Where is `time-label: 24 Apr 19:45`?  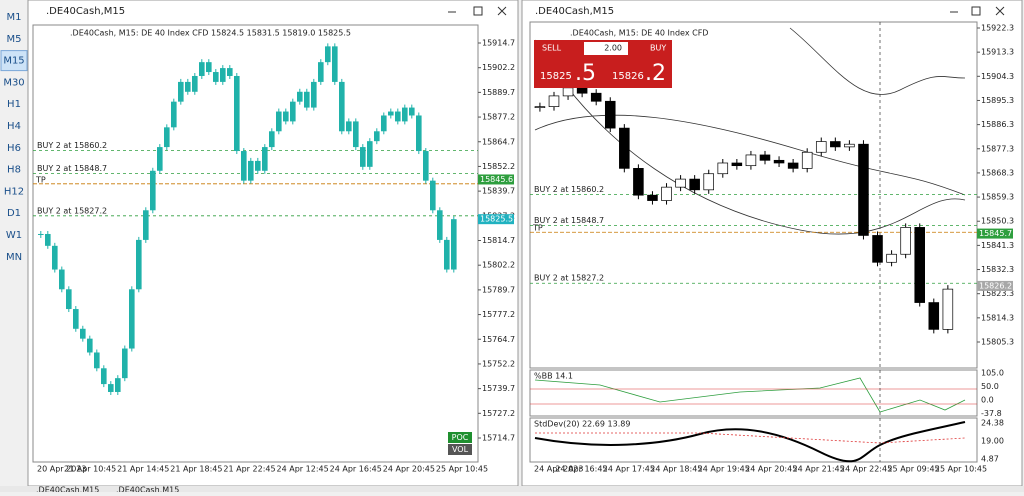 time-label: 24 Apr 19:45 is located at coordinates (724, 469).